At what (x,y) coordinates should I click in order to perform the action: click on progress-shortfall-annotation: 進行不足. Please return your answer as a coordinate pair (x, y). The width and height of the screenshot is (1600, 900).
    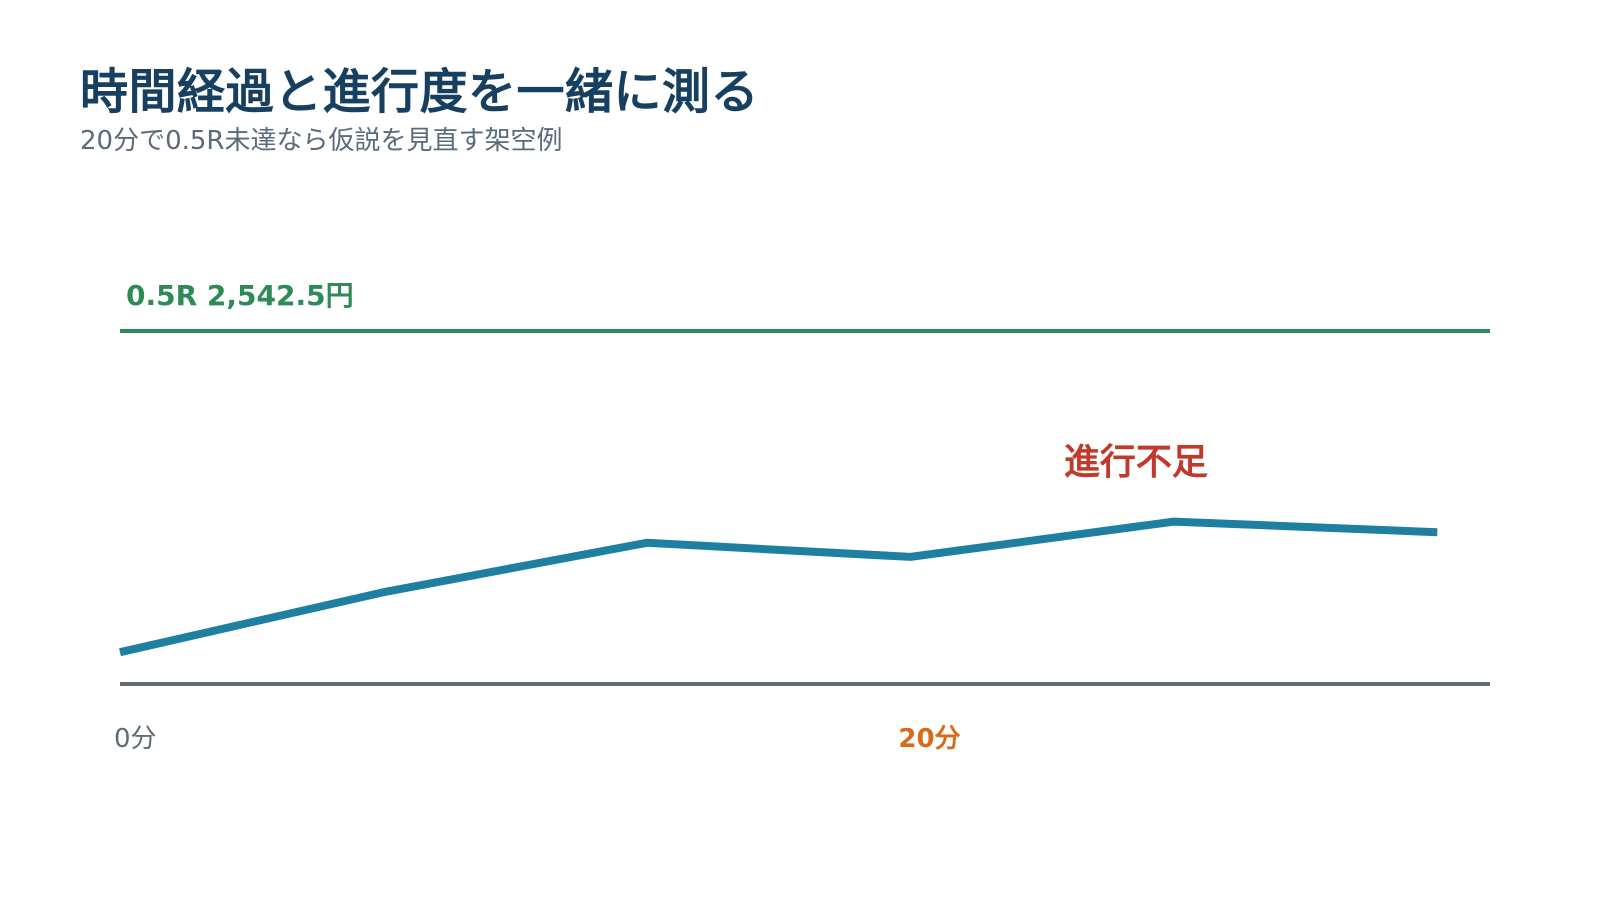
    Looking at the image, I should click on (1136, 462).